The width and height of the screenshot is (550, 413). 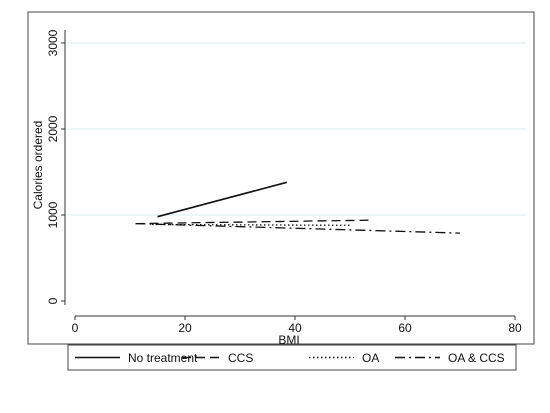 I want to click on y-axis-label: Calories ordered, so click(x=38, y=165).